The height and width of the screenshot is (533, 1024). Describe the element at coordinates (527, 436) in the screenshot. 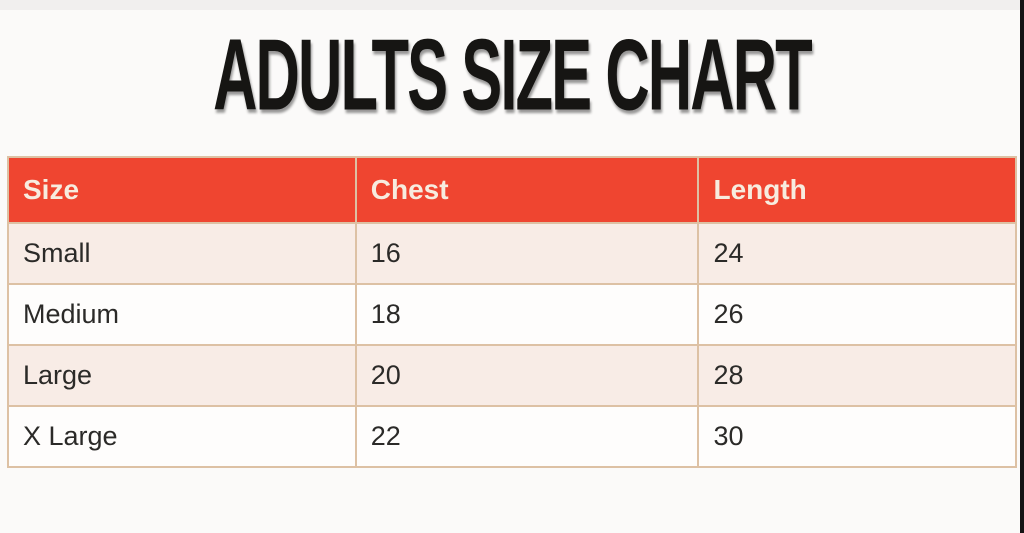

I see `cell-chest: 22` at that location.